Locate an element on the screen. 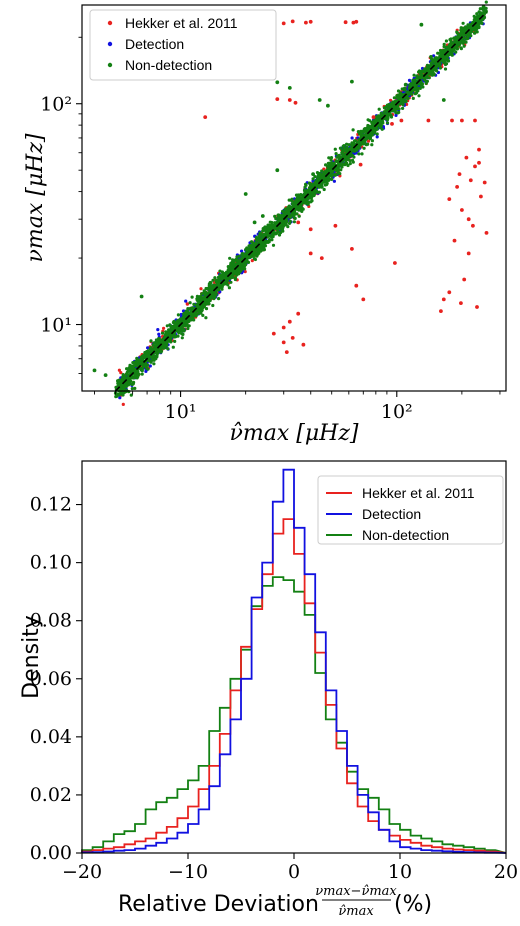 The height and width of the screenshot is (926, 520). histogram-y-tick-label: 0.04 is located at coordinates (51, 737).